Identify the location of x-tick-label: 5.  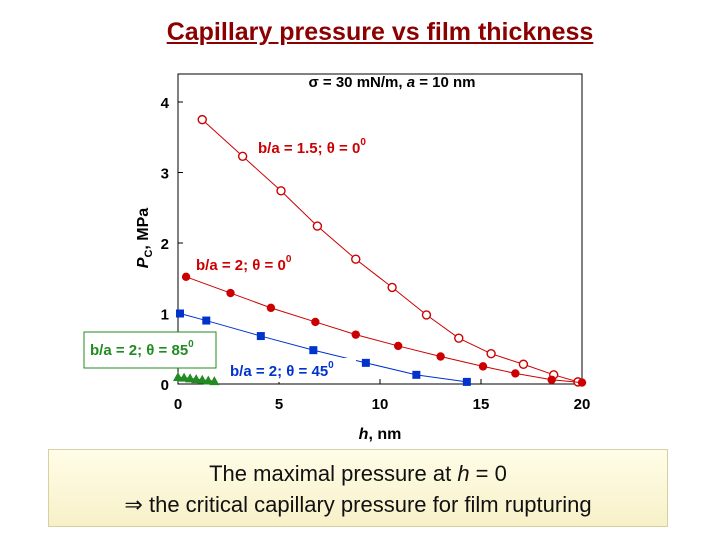
(279, 404).